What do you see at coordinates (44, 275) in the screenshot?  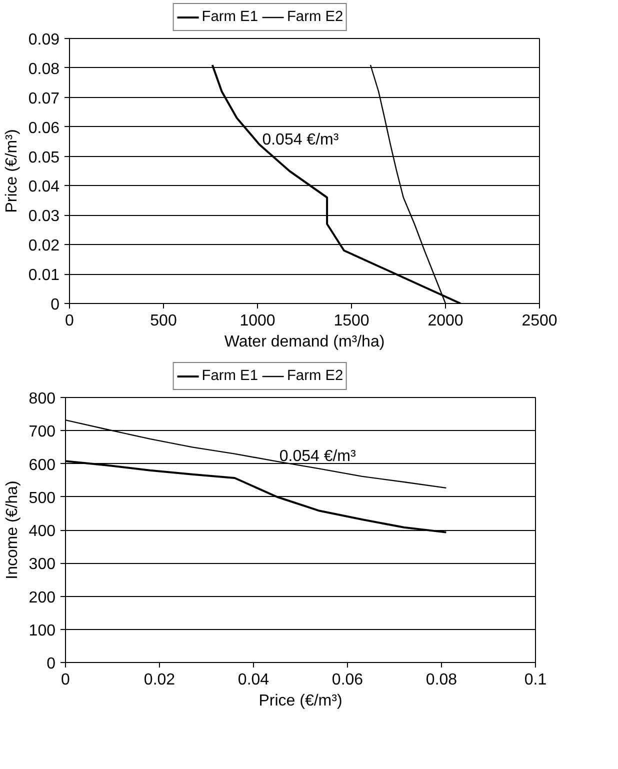 I see `y-tick-label: 0.01` at bounding box center [44, 275].